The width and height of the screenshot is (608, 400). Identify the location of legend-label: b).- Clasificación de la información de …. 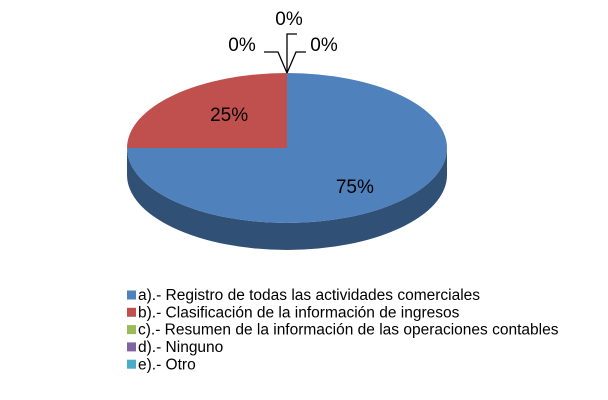
(299, 312).